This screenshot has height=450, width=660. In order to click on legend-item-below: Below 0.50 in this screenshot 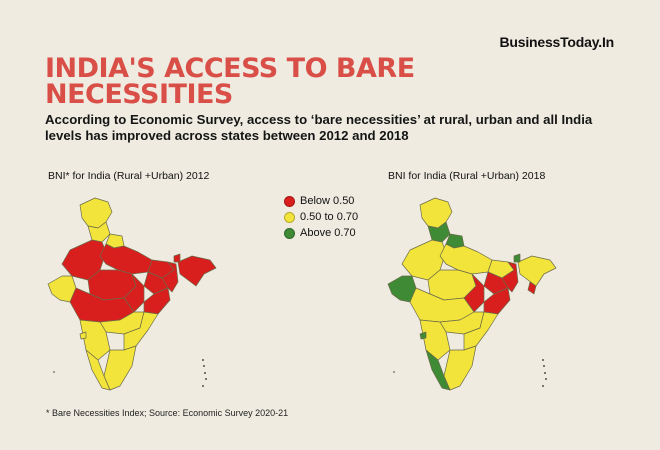, I will do `click(321, 201)`.